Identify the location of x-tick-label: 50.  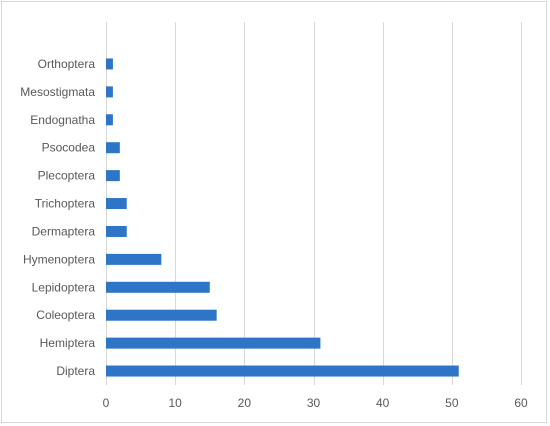
(452, 403).